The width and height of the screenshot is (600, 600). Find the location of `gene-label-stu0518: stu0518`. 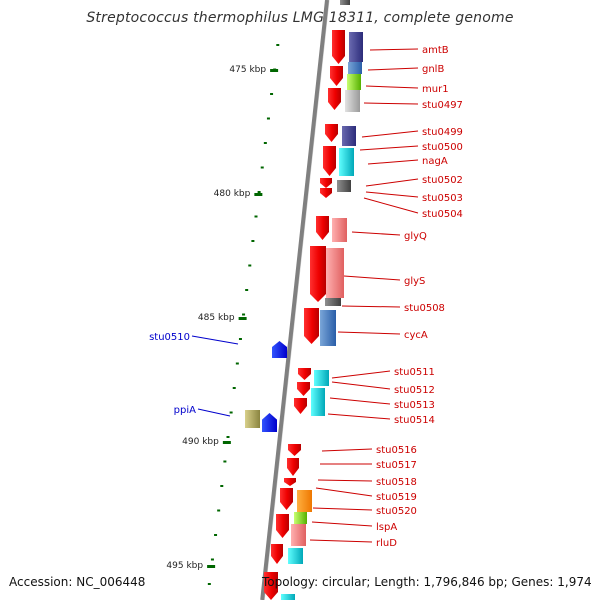

gene-label-stu0518: stu0518 is located at coordinates (396, 482).